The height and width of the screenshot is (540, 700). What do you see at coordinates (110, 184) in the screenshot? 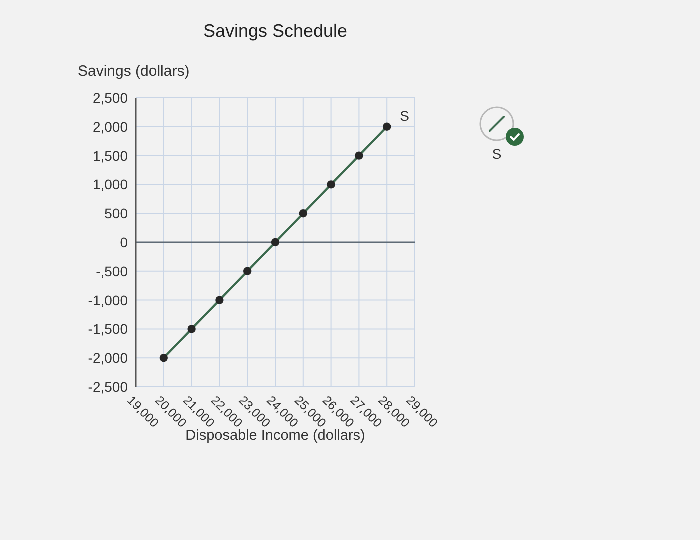
I see `y-tick-label: 1,000` at bounding box center [110, 184].